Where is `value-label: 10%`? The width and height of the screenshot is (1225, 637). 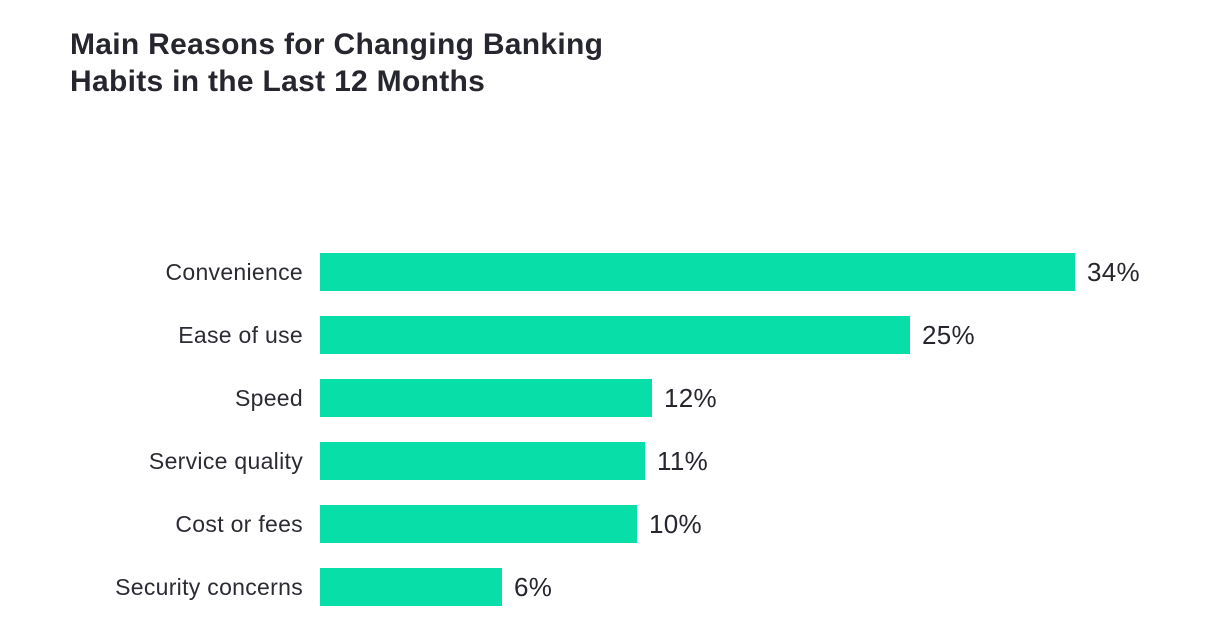
value-label: 10% is located at coordinates (675, 523).